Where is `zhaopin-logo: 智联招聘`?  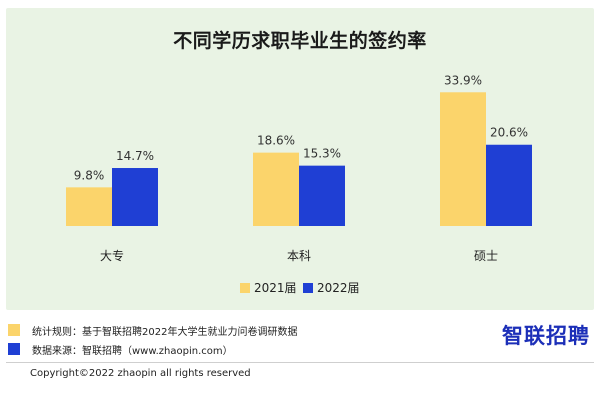 zhaopin-logo: 智联招聘 is located at coordinates (546, 336).